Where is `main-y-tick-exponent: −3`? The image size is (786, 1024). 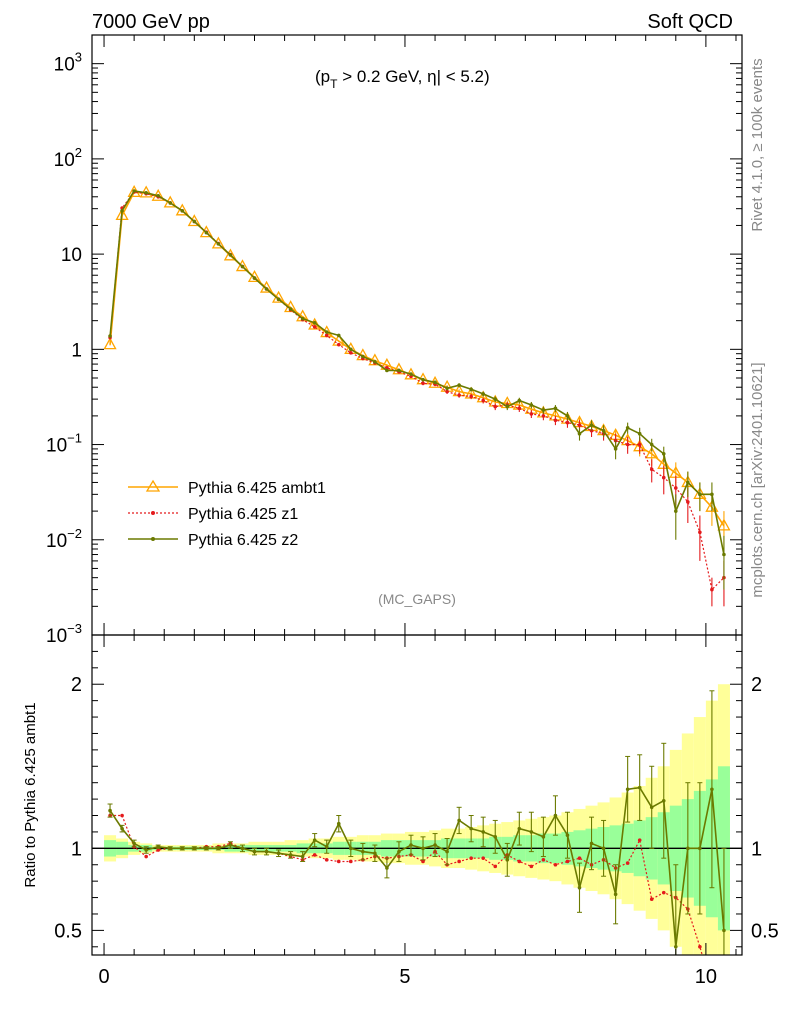
main-y-tick-exponent: −3 is located at coordinates (74, 628).